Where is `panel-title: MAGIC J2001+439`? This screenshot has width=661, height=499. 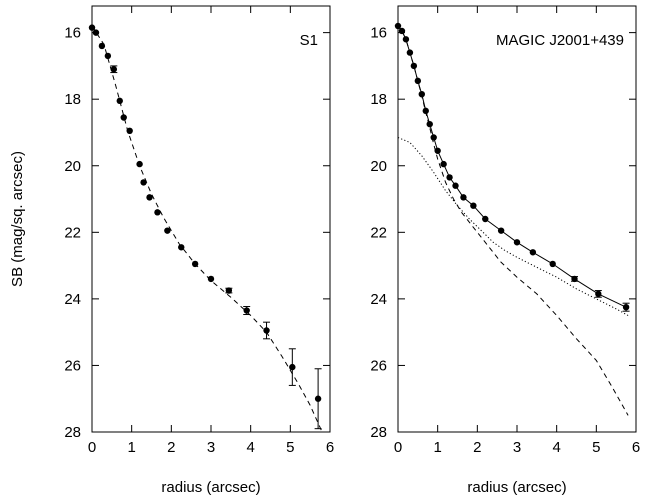
panel-title: MAGIC J2001+439 is located at coordinates (560, 40).